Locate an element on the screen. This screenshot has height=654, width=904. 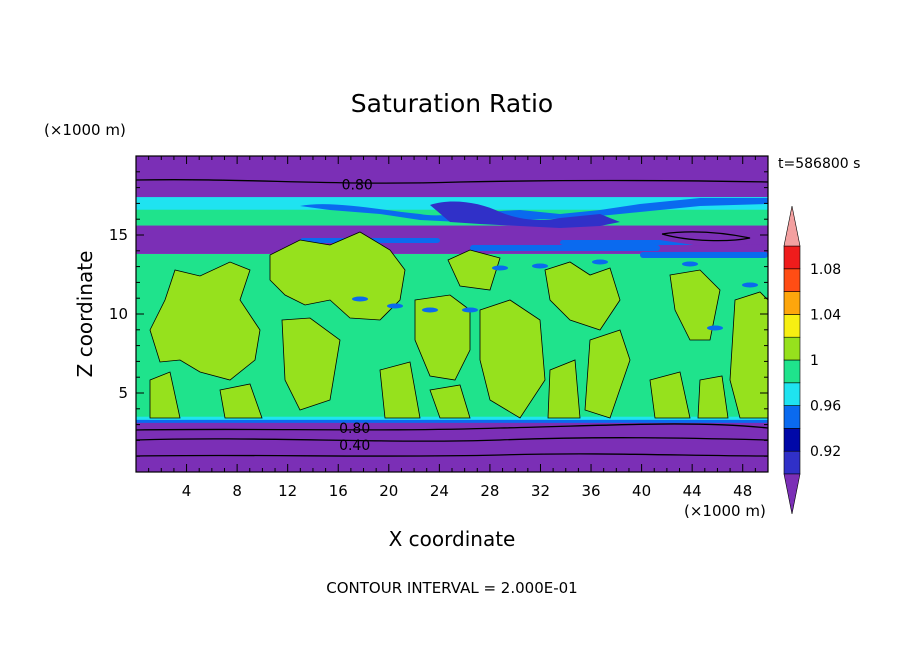
colorbar: 0.92 0.96 1 1.04 1.08 is located at coordinates (812, 360).